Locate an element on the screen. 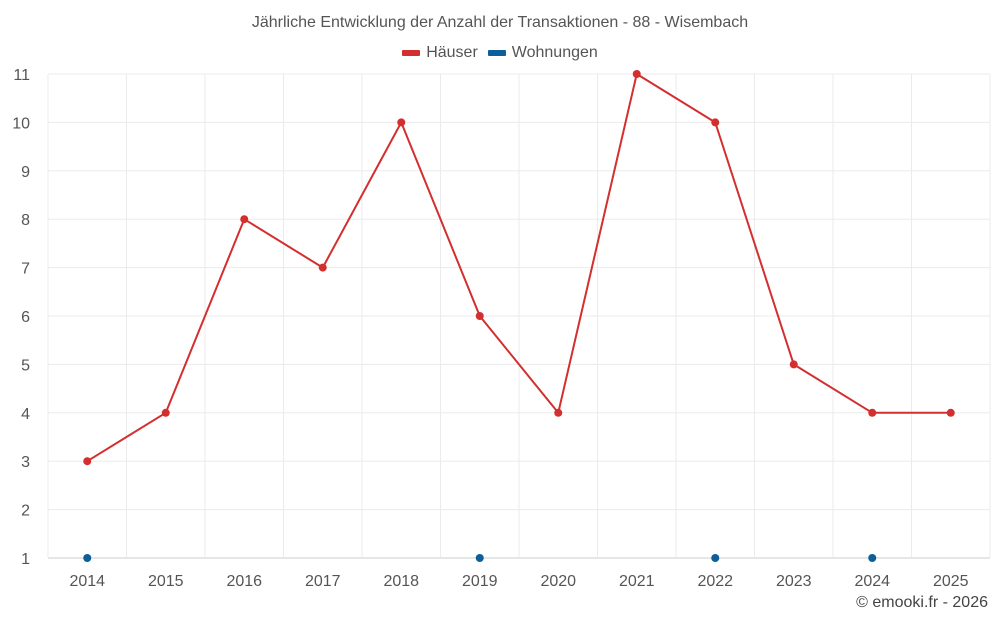  y-tick-label: 2 is located at coordinates (25, 511).